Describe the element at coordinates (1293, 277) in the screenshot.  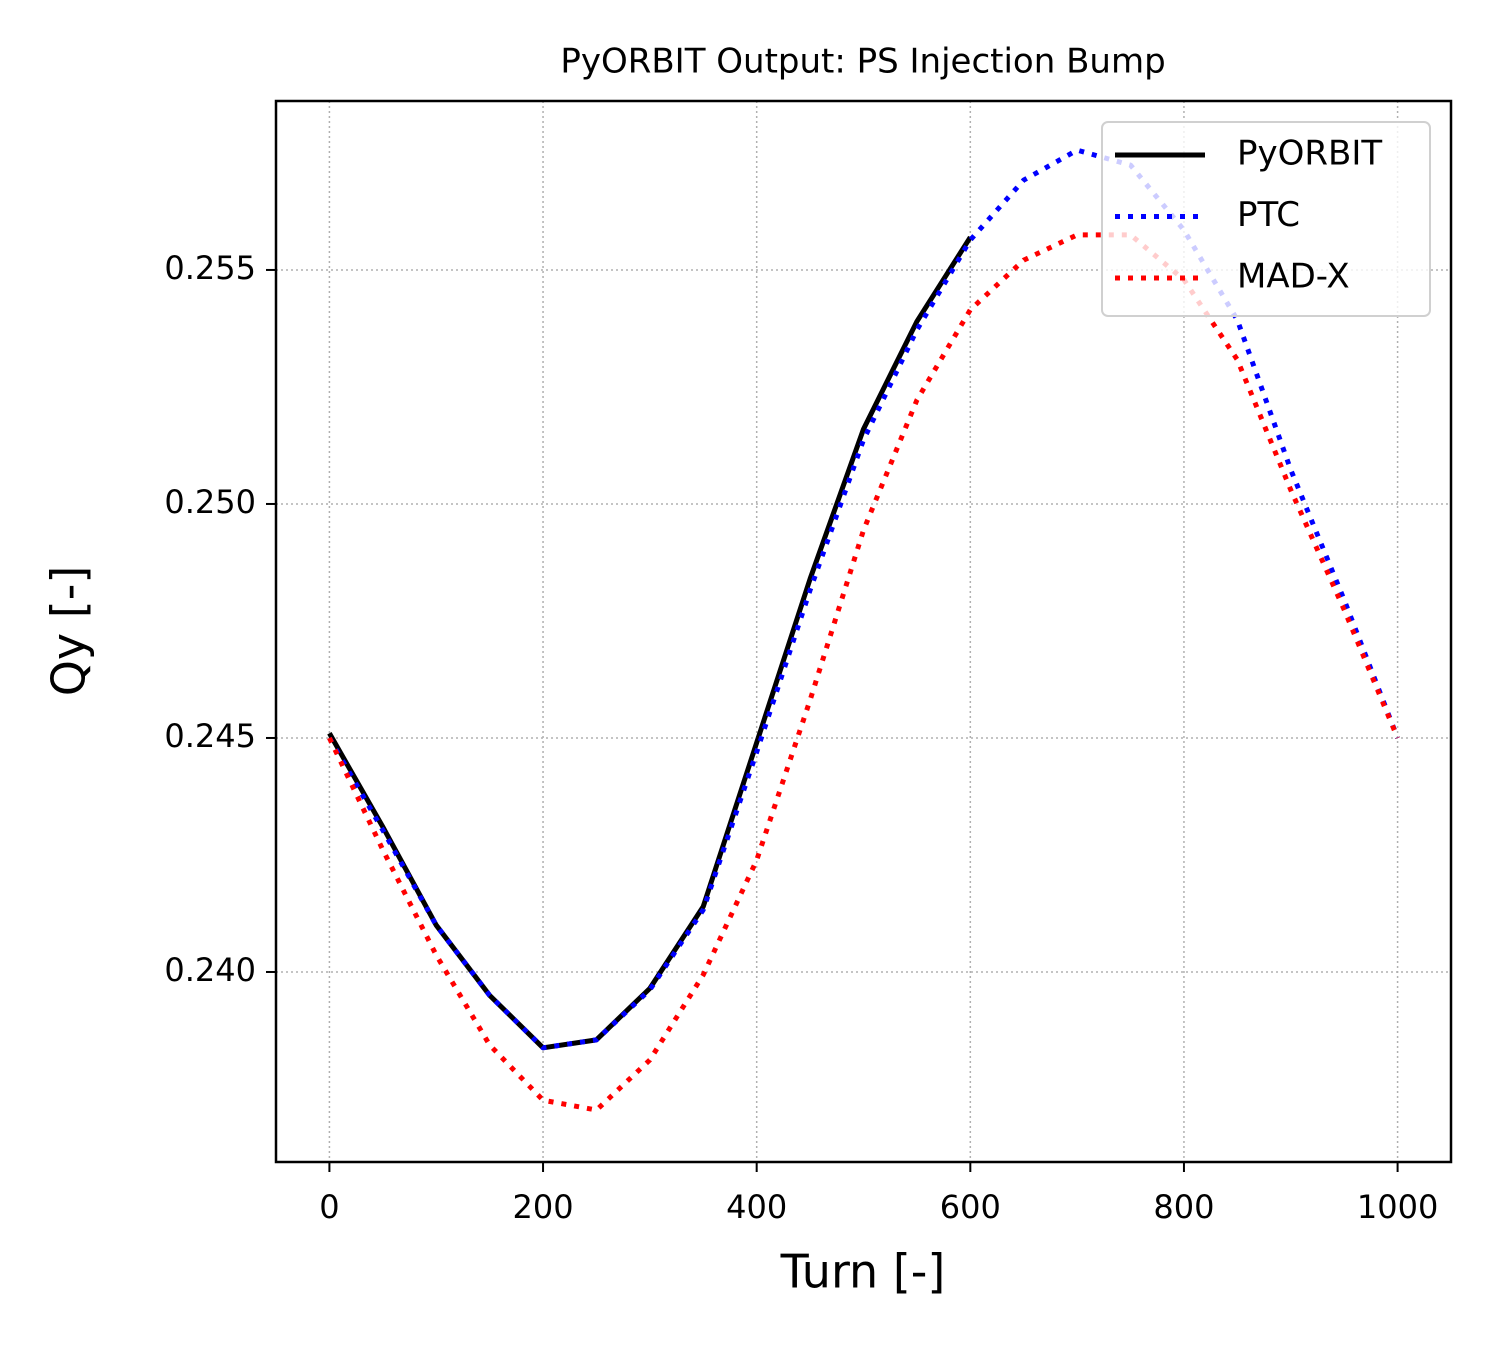
I see `legend-label: MAD-X` at that location.